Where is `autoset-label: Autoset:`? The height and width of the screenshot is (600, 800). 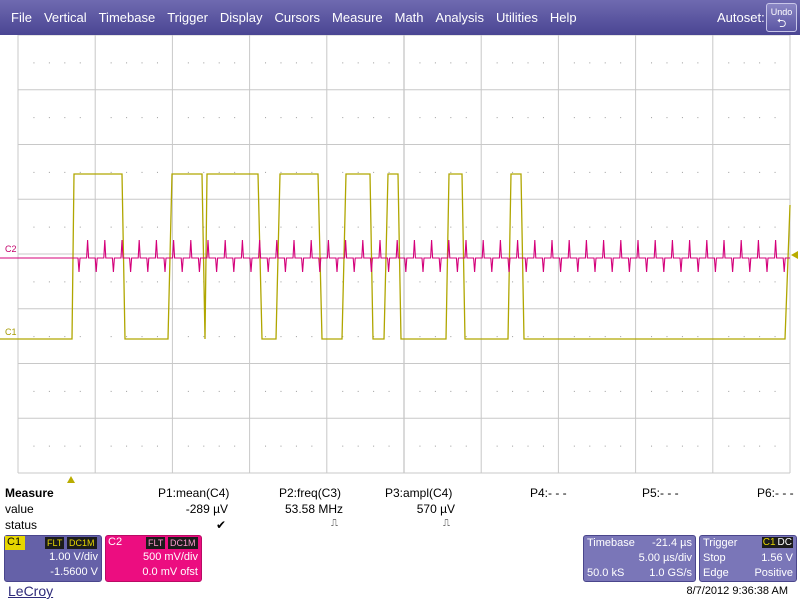 autoset-label: Autoset: is located at coordinates (741, 17).